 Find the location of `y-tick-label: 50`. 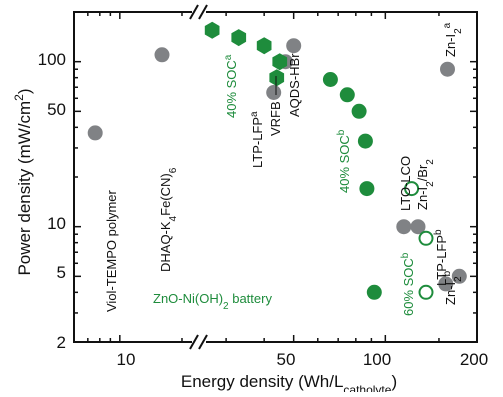

y-tick-label: 50 is located at coordinates (56, 109).